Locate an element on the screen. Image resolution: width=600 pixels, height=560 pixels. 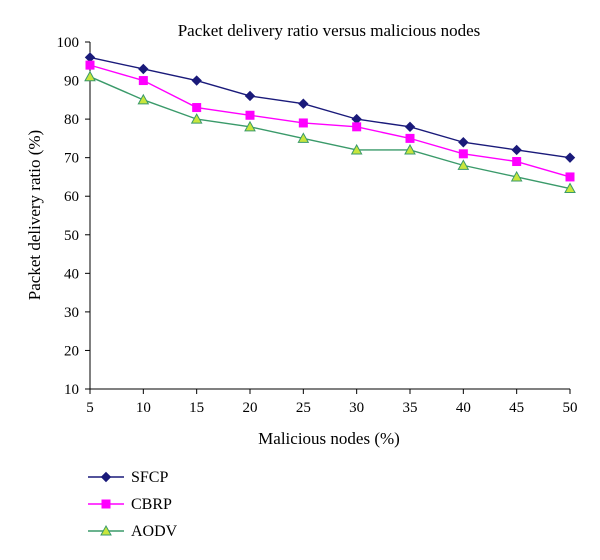
y-tick-label: 100 is located at coordinates (68, 43).